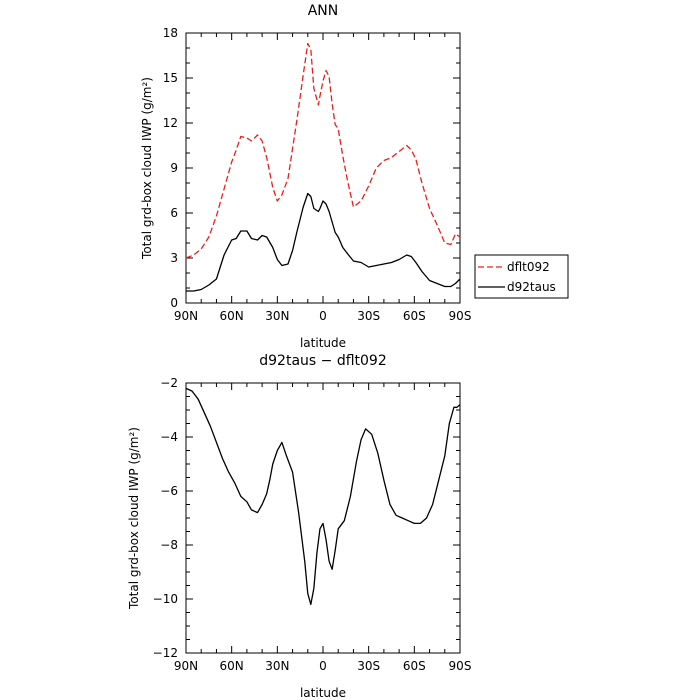  I want to click on bottom-chart-xtick-label: 90S, so click(460, 666).